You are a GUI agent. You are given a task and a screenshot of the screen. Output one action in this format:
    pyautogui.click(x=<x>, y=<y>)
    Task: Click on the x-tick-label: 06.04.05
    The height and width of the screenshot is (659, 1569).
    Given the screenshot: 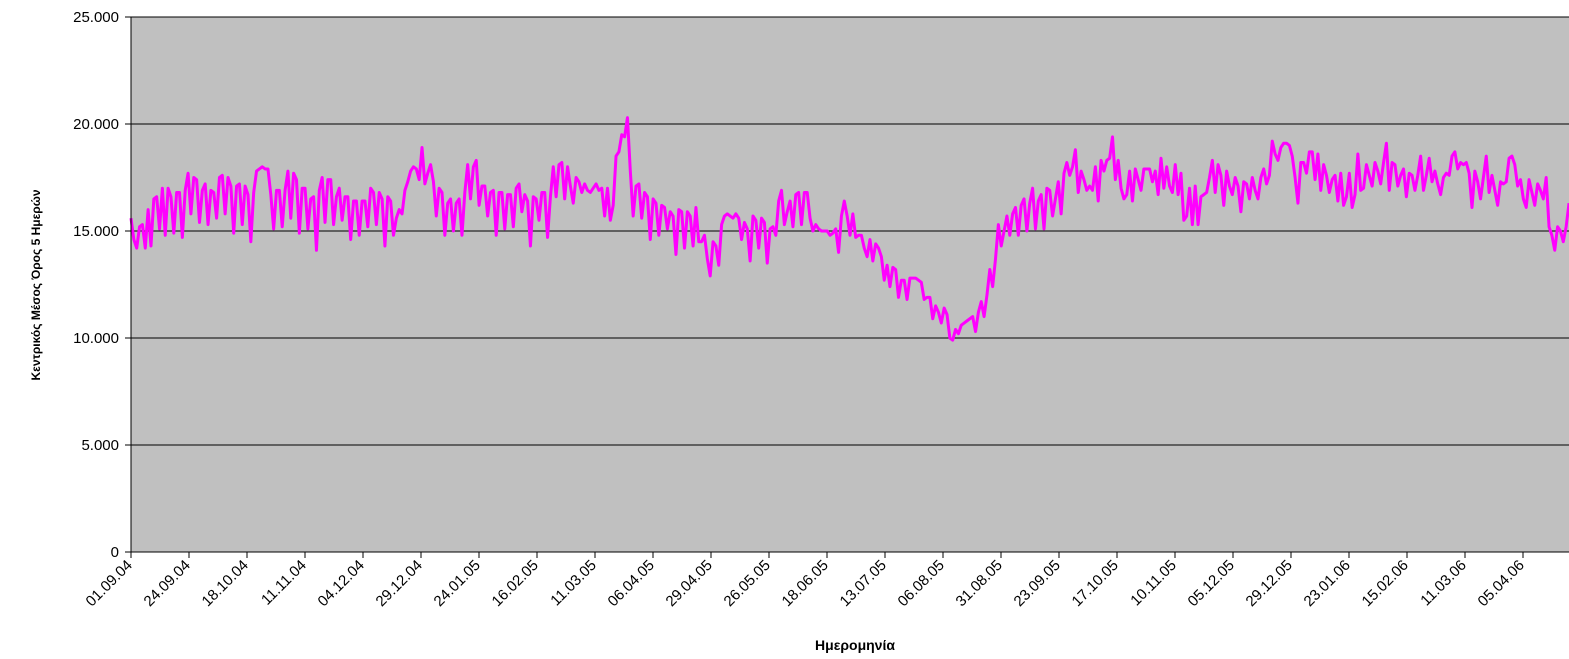 What is the action you would take?
    pyautogui.click(x=631, y=583)
    